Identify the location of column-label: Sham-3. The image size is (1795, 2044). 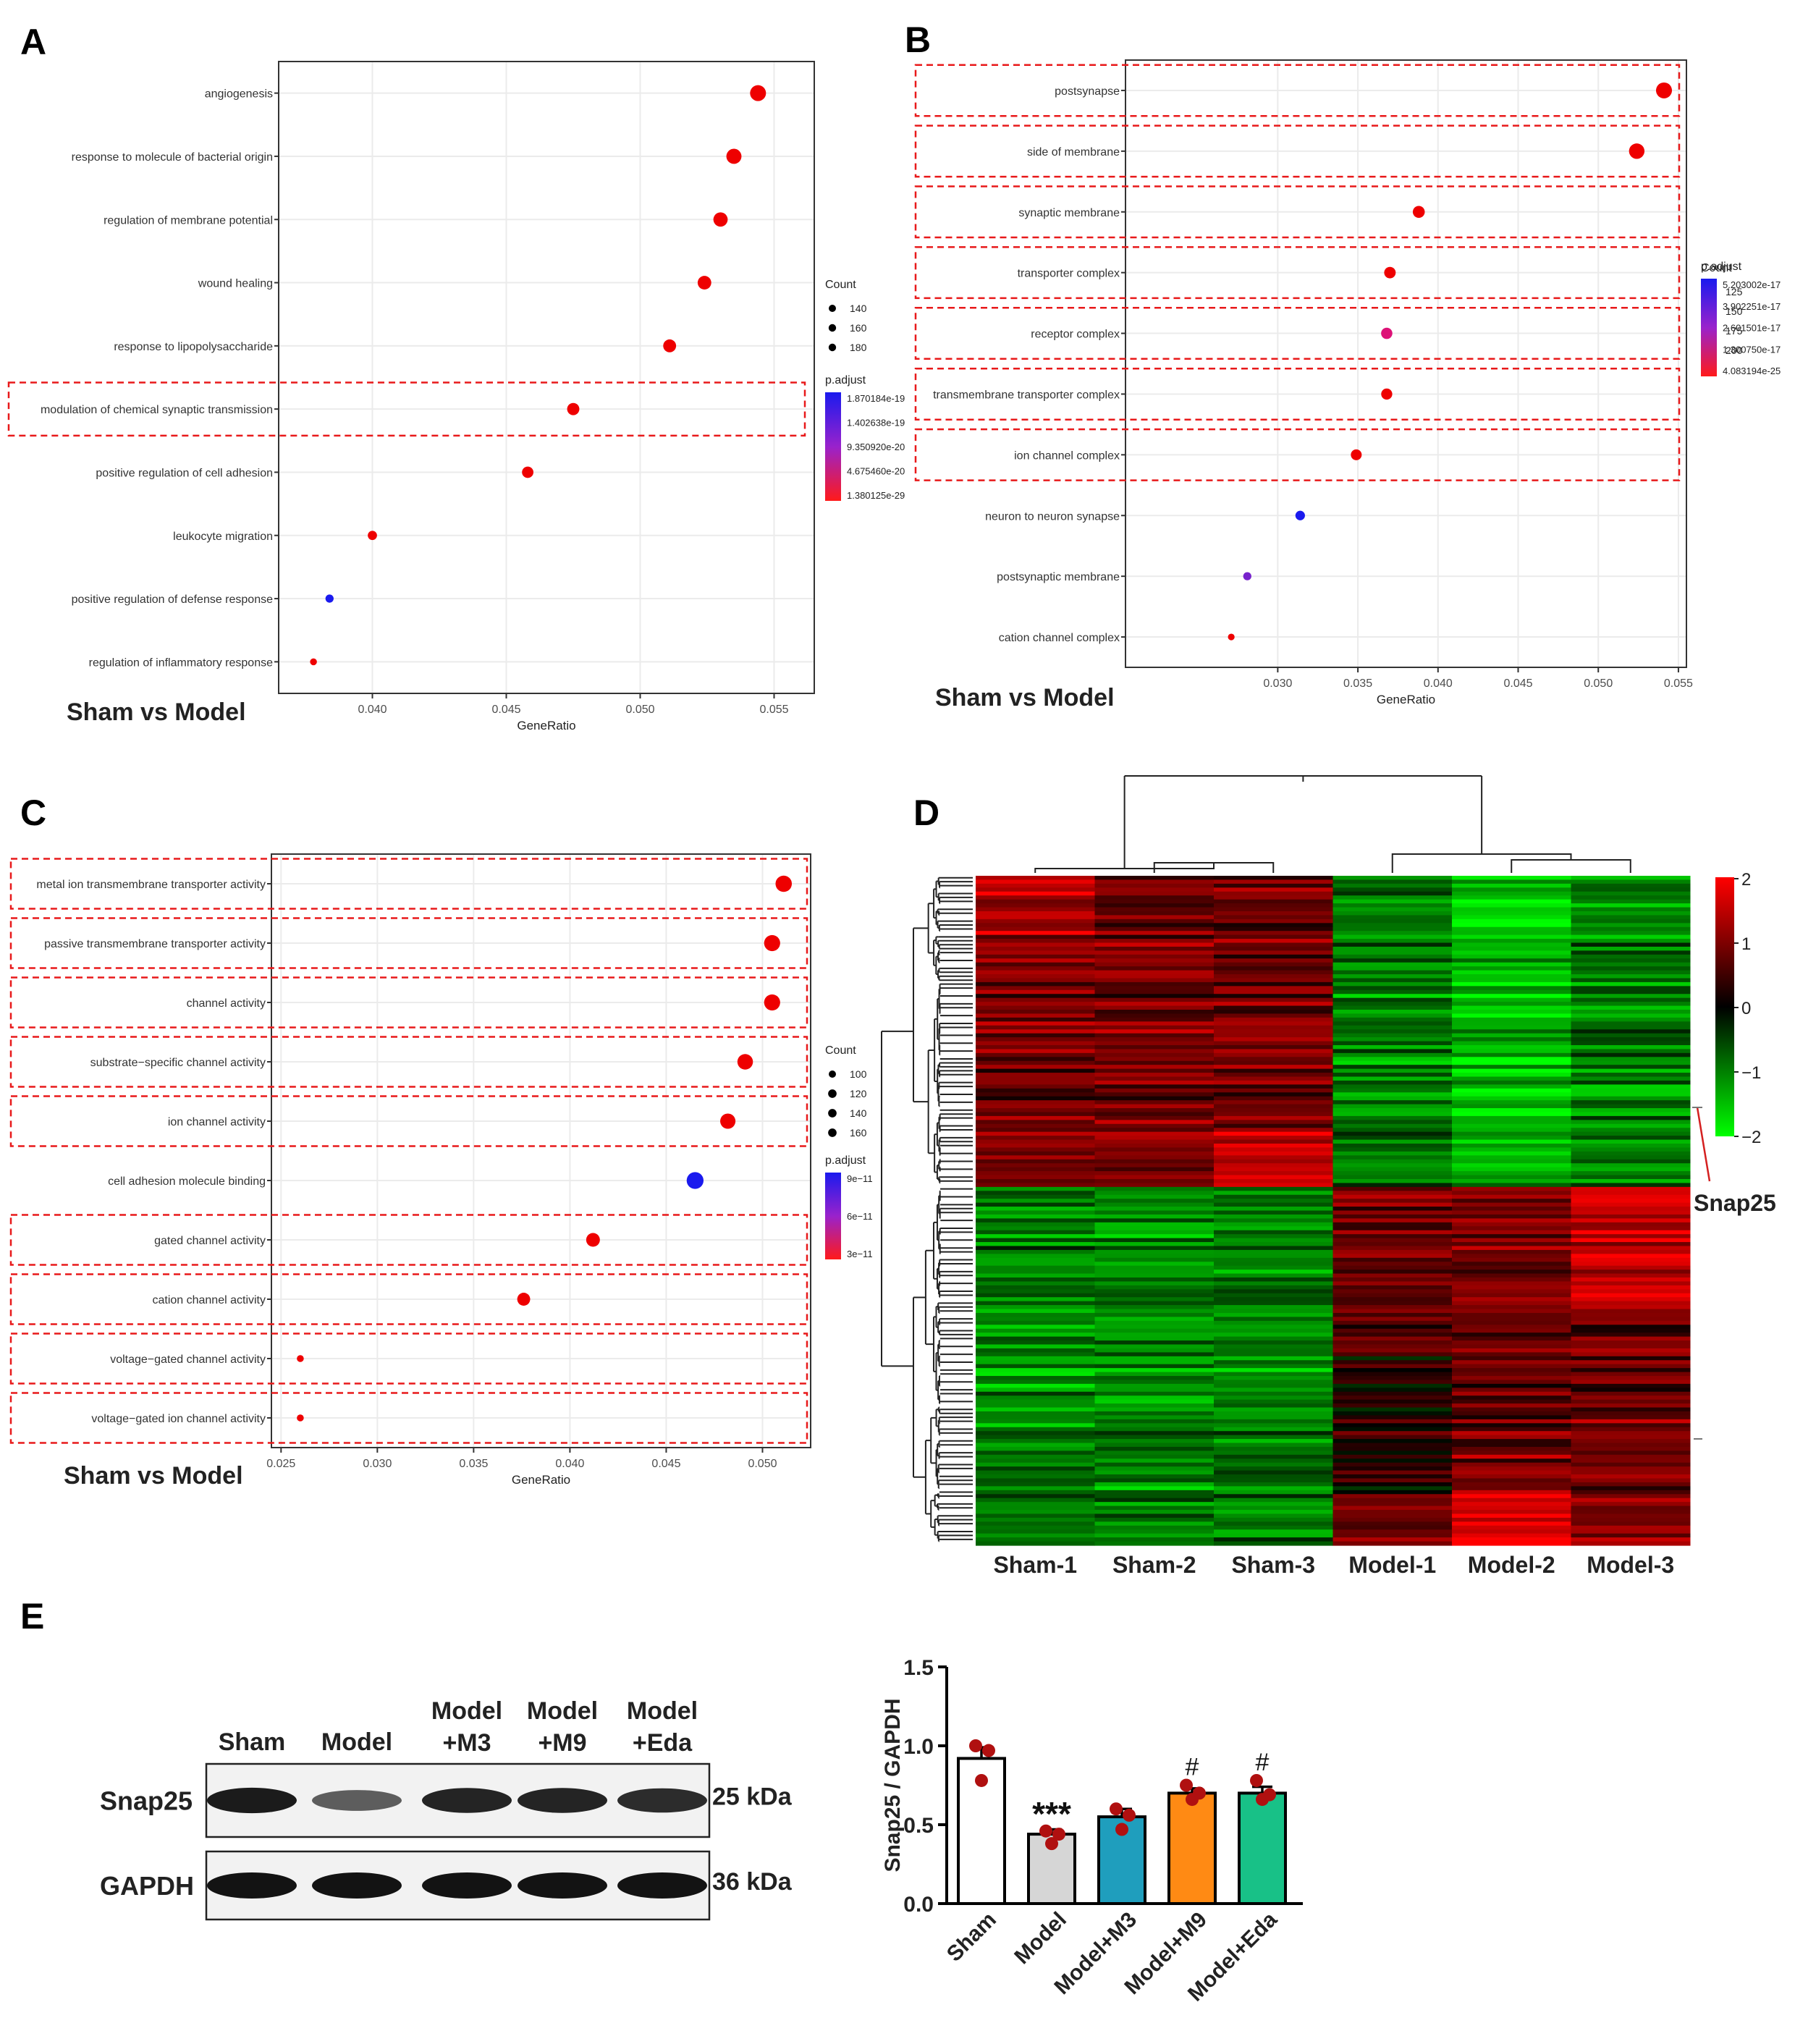
(1273, 1565).